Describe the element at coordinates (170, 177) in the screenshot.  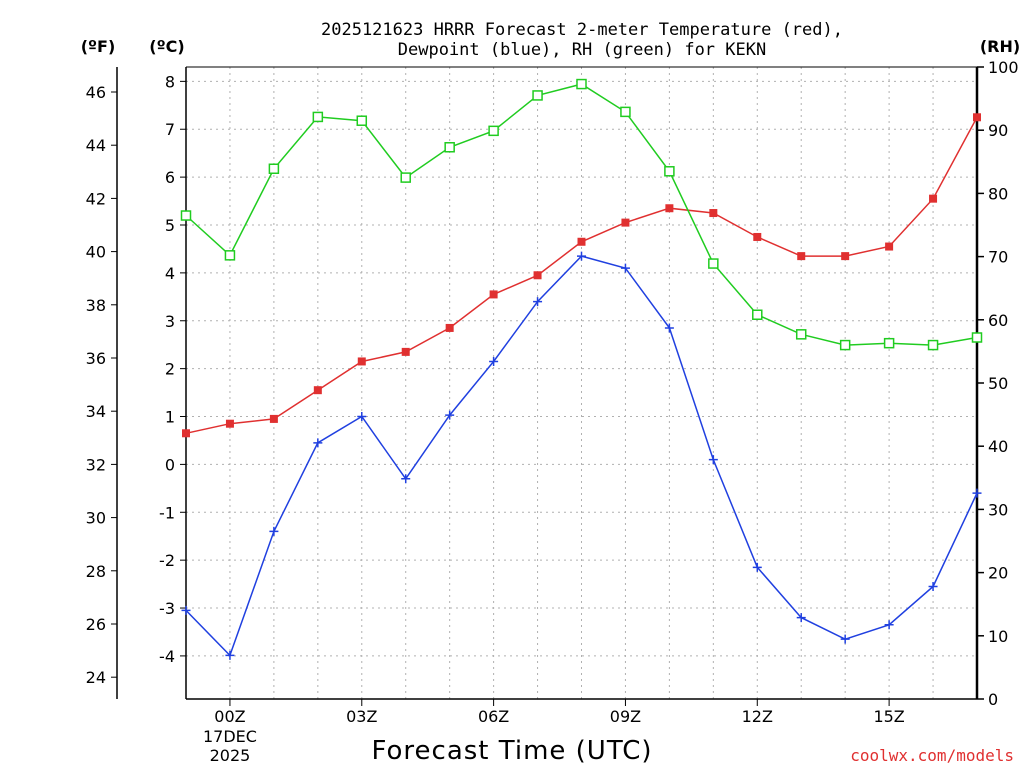
I see `celsius-tick-label: 6` at that location.